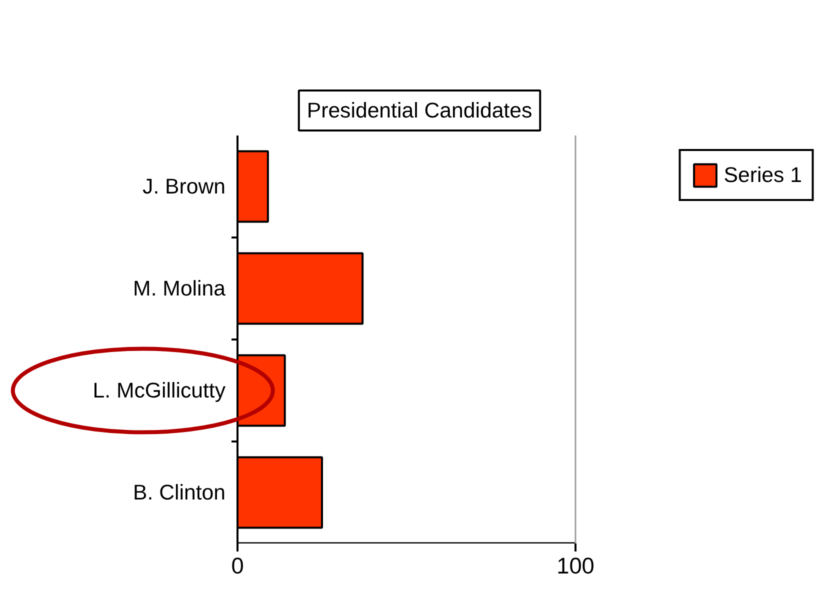  What do you see at coordinates (237, 565) in the screenshot?
I see `x-tick-label: 0` at bounding box center [237, 565].